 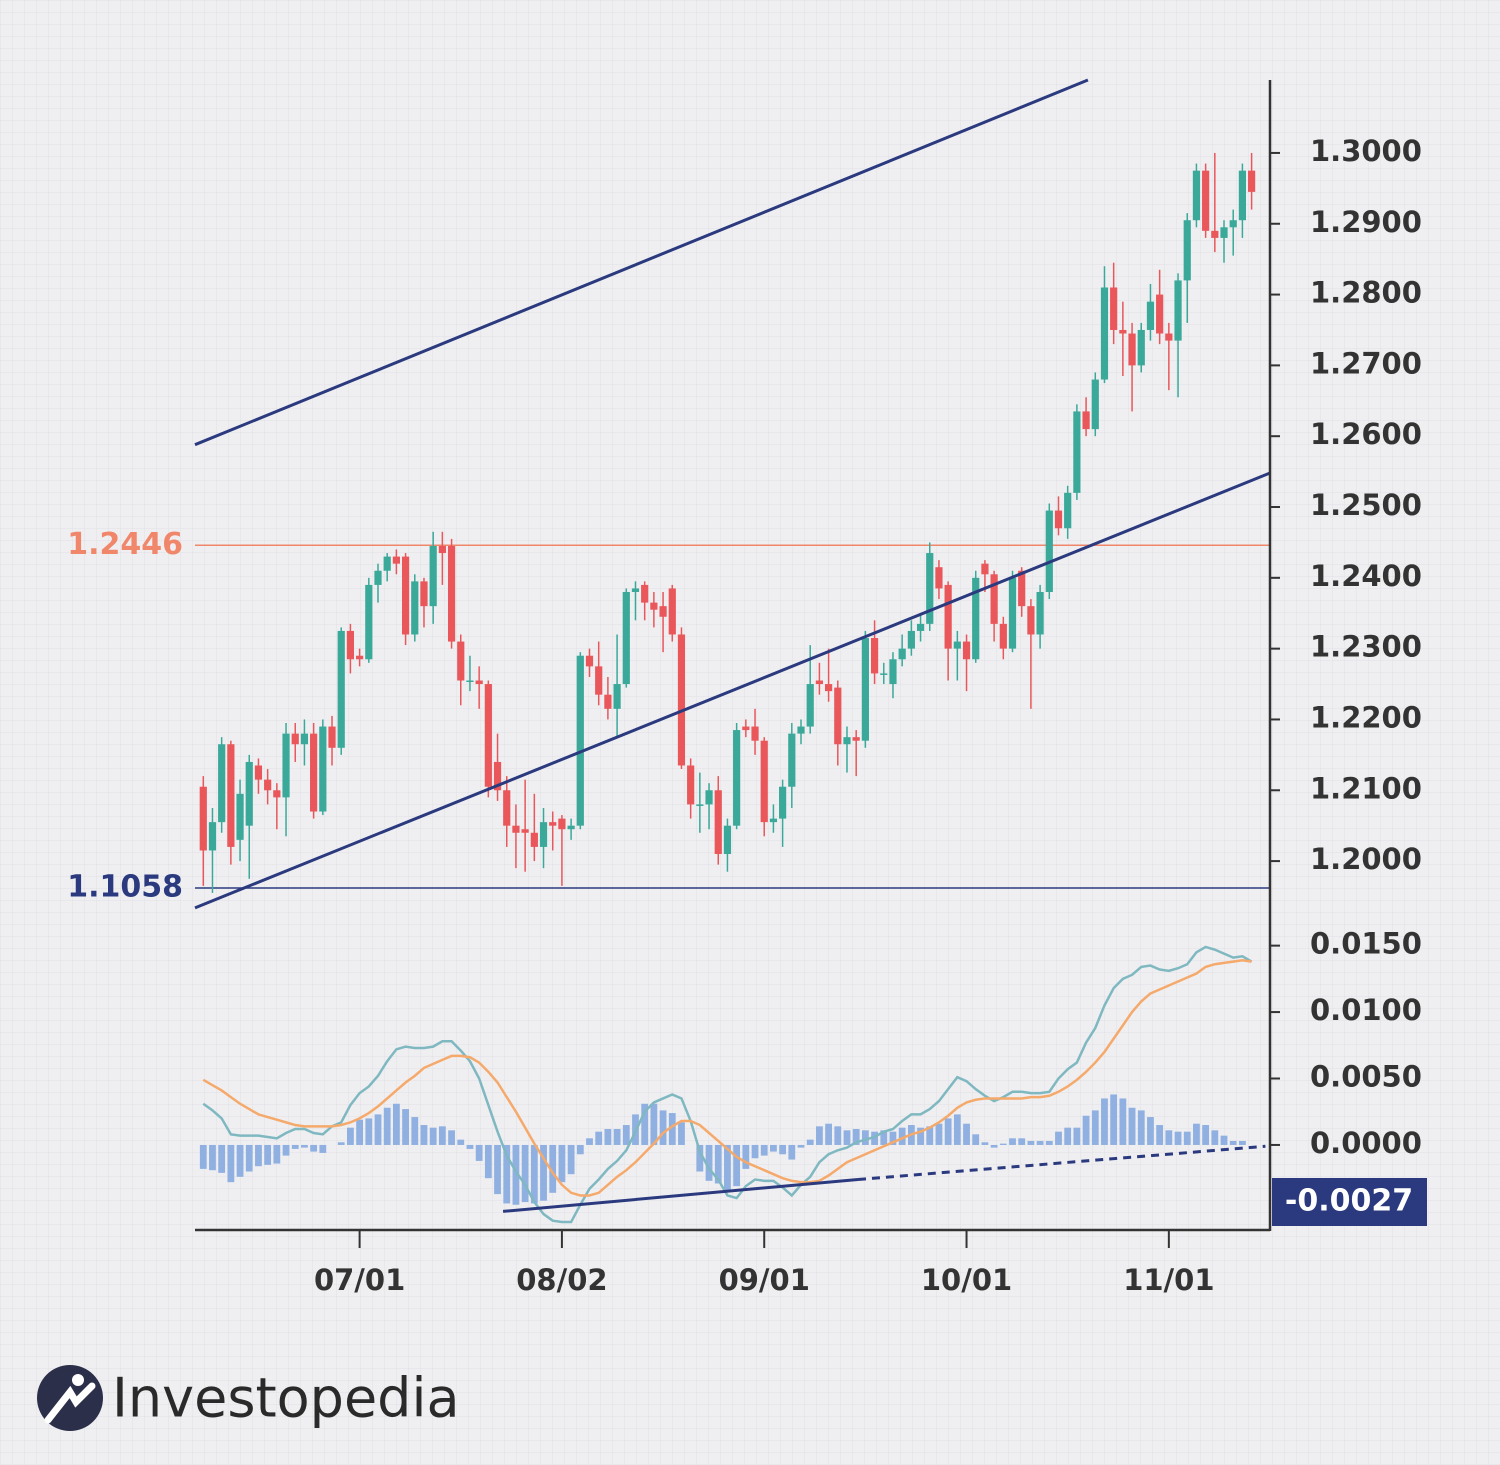 I want to click on y-tick-label: 0.0050, so click(x=1366, y=1077).